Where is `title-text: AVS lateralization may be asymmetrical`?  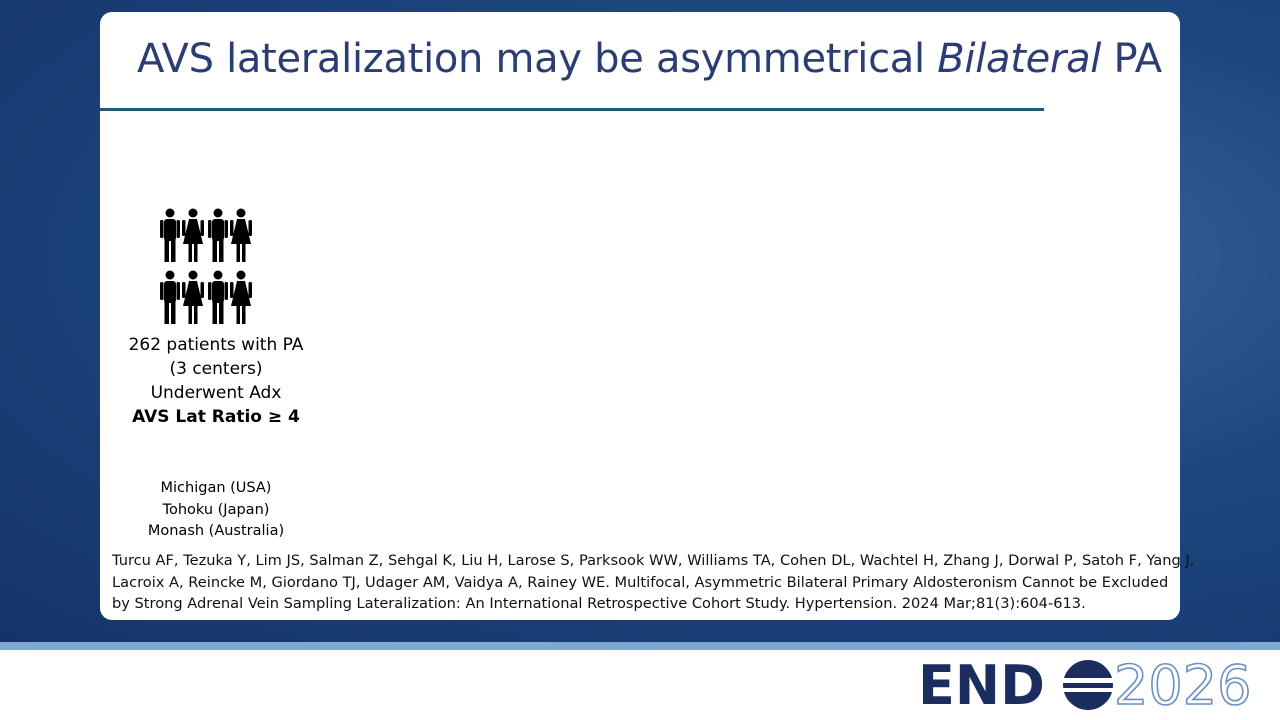
title-text: AVS lateralization may be asymmetrical is located at coordinates (531, 59).